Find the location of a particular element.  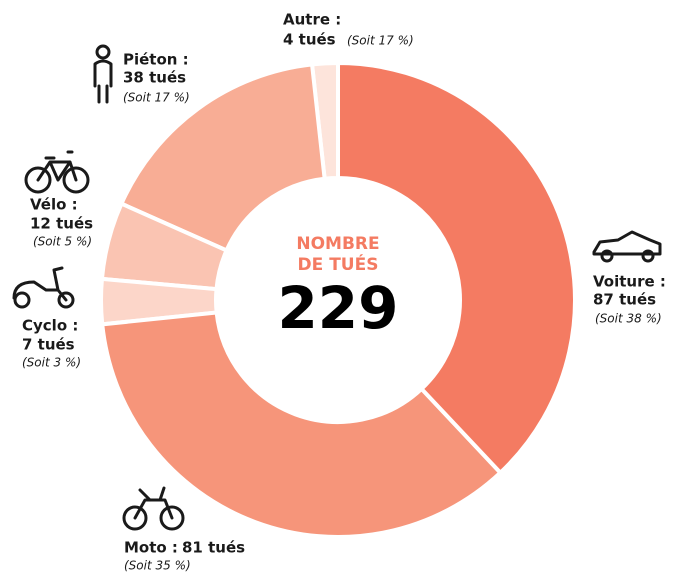

category-label: Moto : is located at coordinates (151, 548).